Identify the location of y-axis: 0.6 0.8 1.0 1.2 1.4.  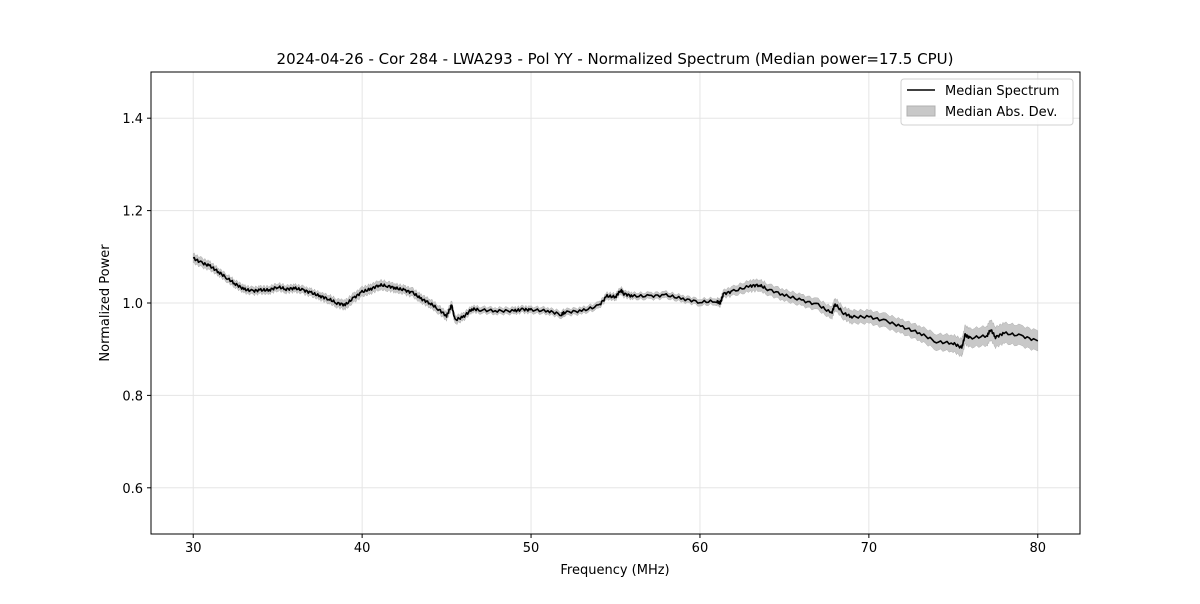
(136, 304).